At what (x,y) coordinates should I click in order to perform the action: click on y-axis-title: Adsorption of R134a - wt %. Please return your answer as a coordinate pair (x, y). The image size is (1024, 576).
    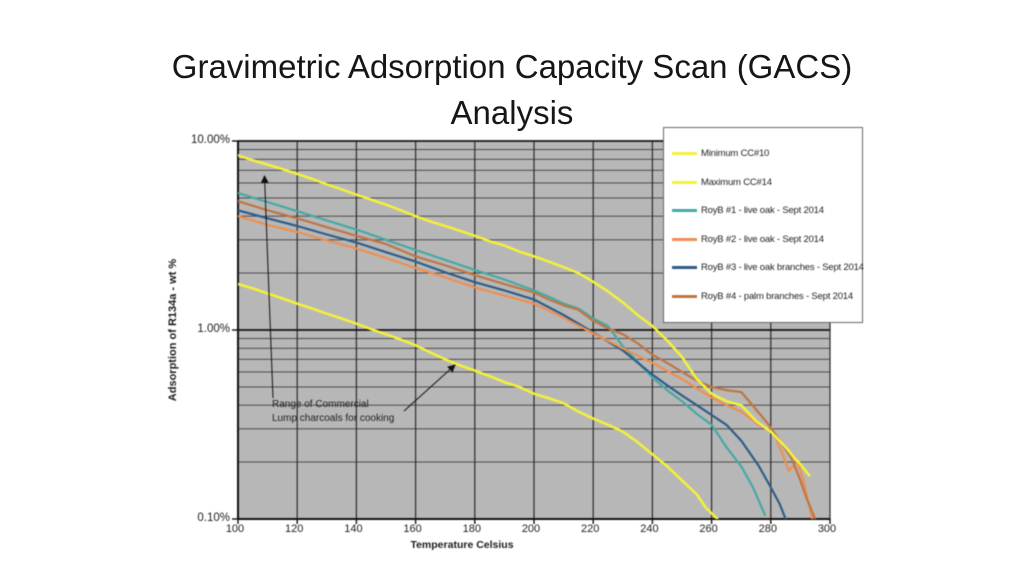
    Looking at the image, I should click on (173, 330).